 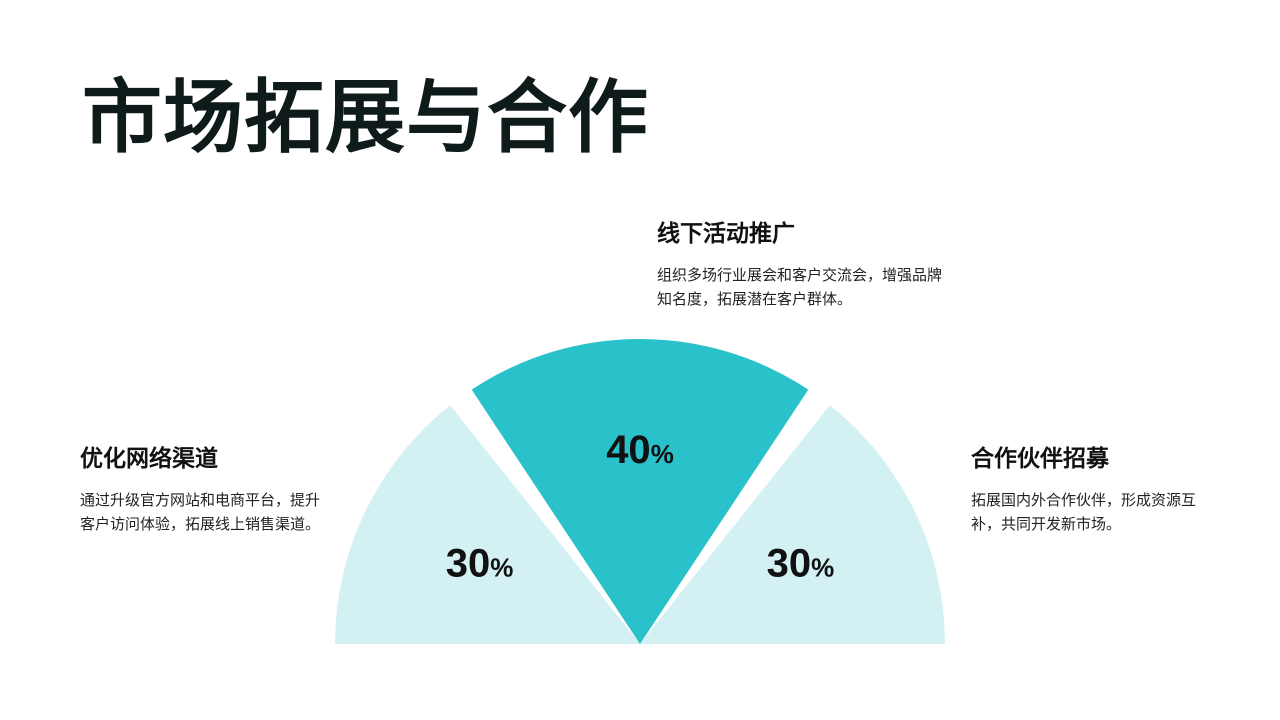 I want to click on info-block-offline-events: 线下活动推广 组织多场行业展会和客户交流会，增强品牌知名度，拓展潜在客户群体。, so click(x=802, y=266).